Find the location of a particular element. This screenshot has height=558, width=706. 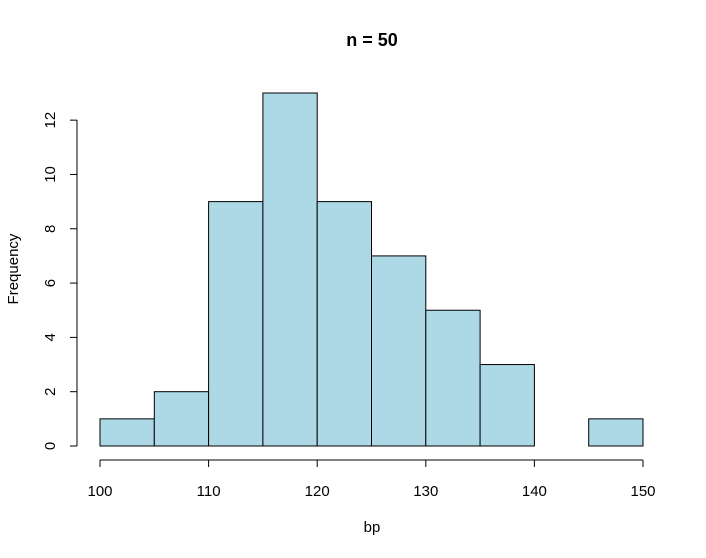

x-tick-label-130: 130 is located at coordinates (425, 491).